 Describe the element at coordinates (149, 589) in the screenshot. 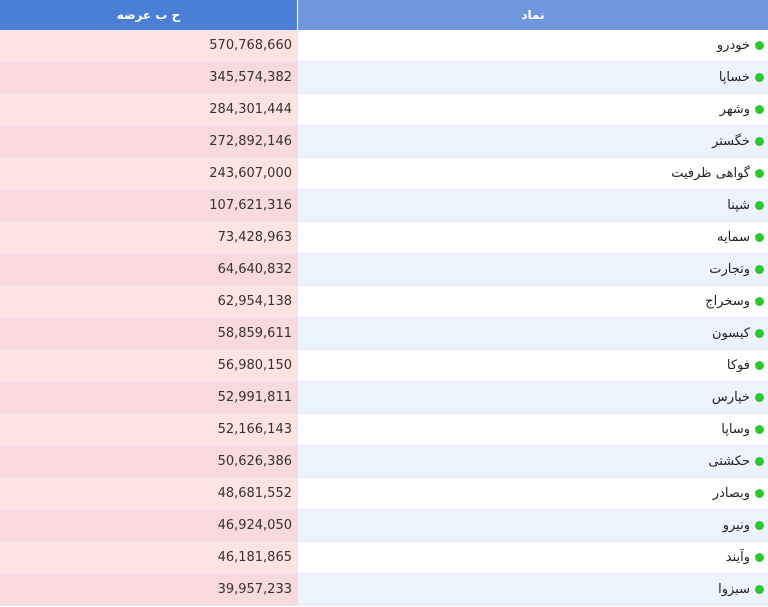

I see `supply-value-cell: 39,957,233` at that location.